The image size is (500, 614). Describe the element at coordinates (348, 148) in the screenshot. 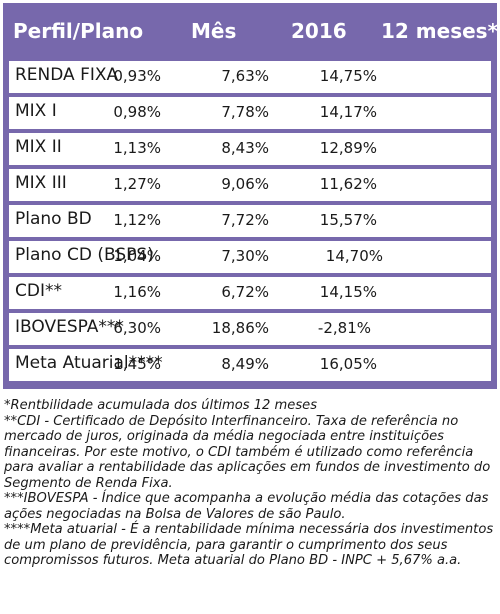

I see `row-12-meses-value: 12,89%` at that location.